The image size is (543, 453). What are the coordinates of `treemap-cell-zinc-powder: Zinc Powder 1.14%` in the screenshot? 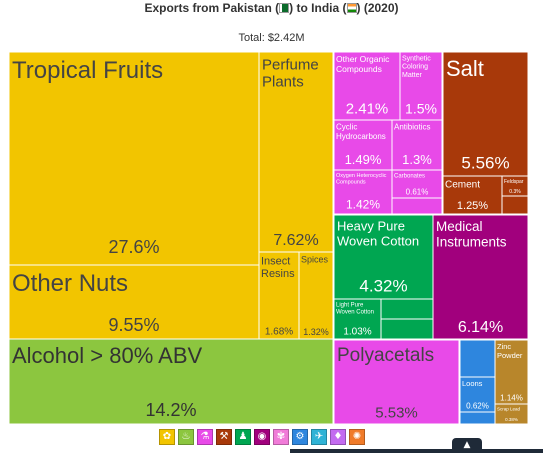 It's located at (511, 372).